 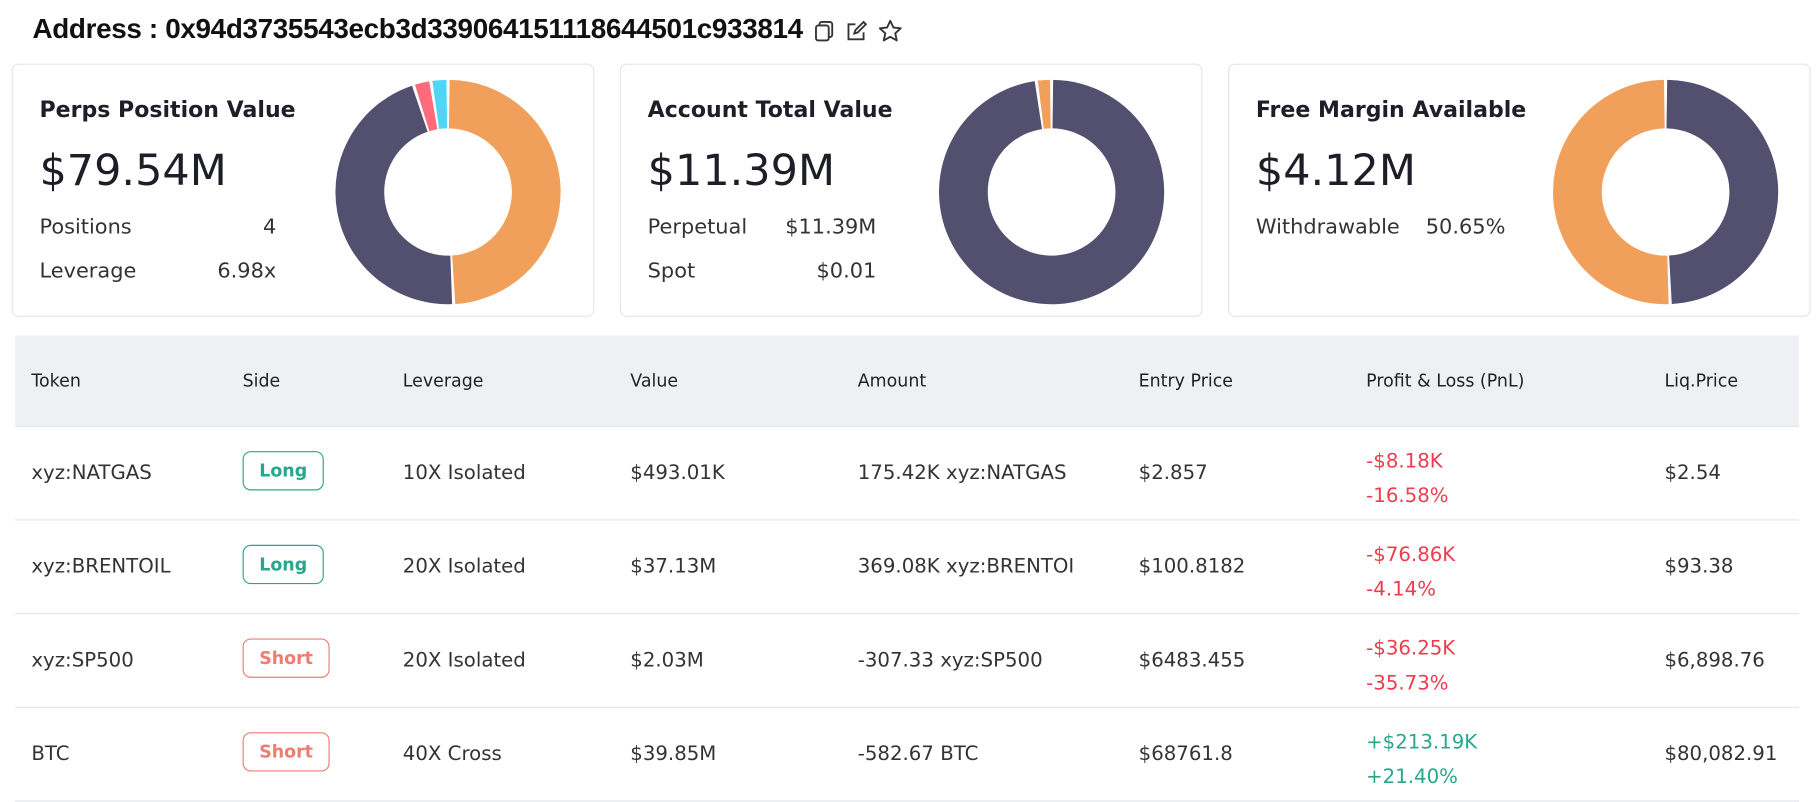 What do you see at coordinates (1722, 192) in the screenshot?
I see `donut-slice-used` at bounding box center [1722, 192].